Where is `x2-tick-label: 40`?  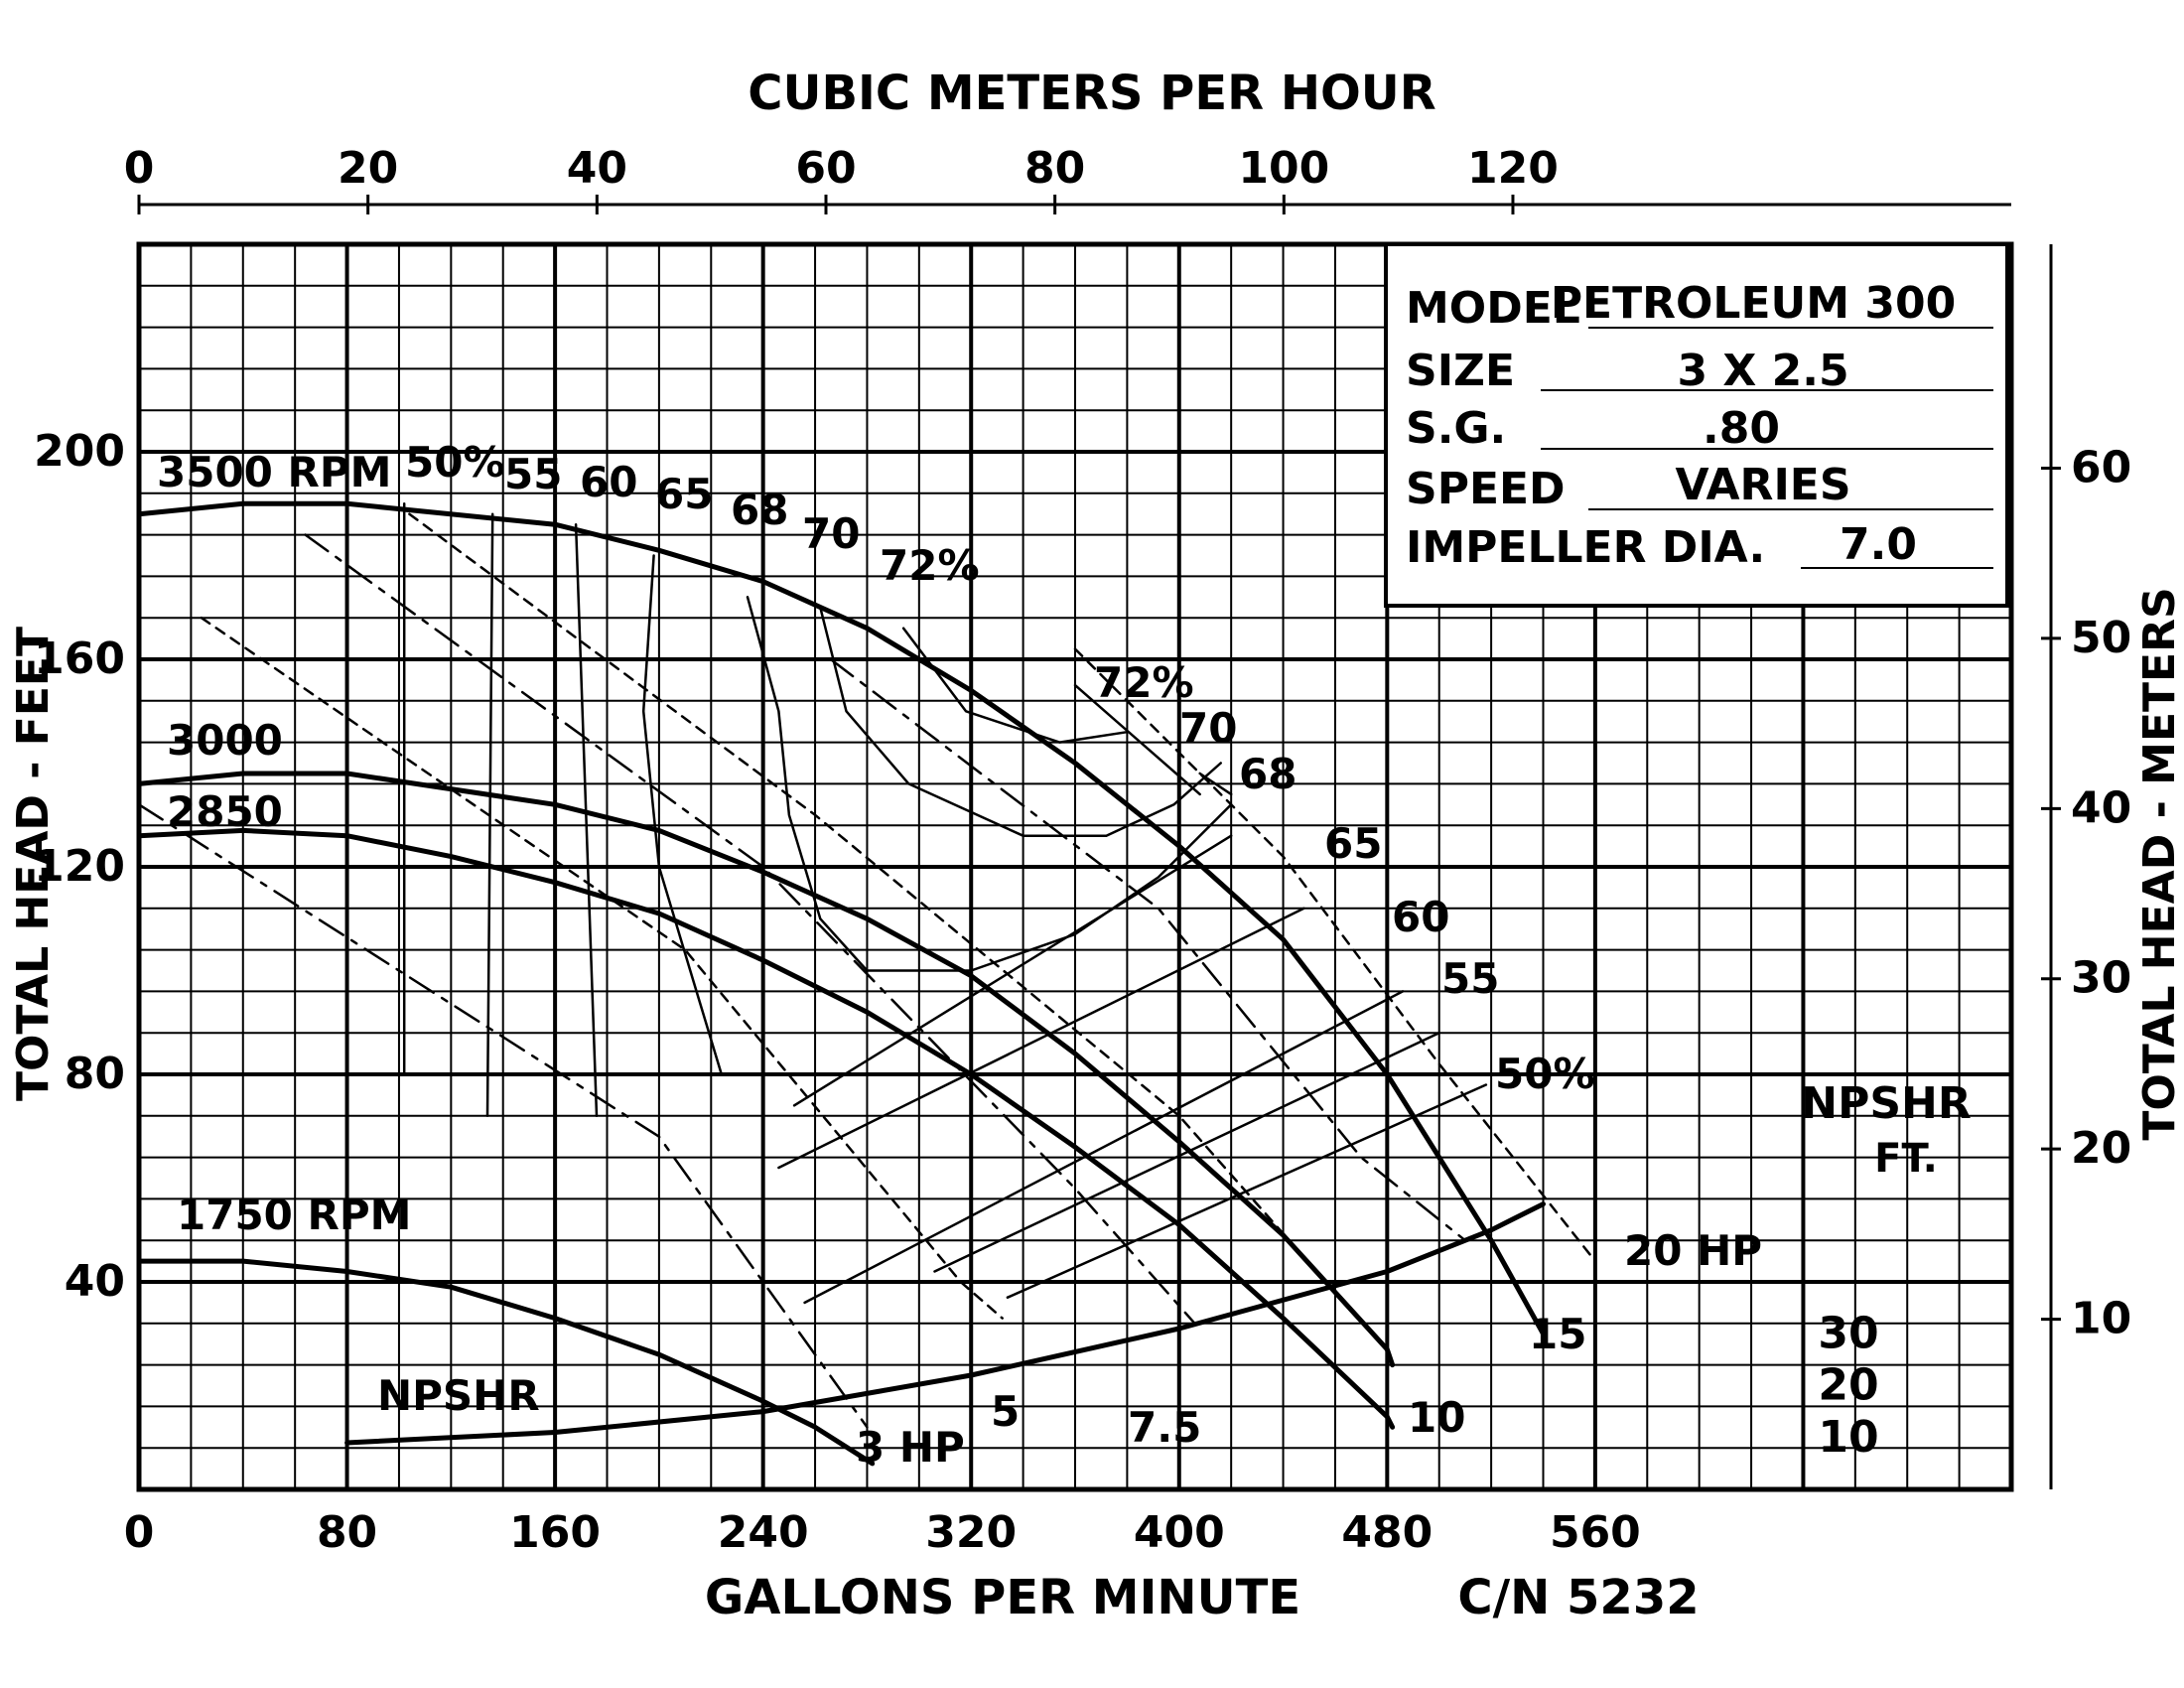 x2-tick-label: 40 is located at coordinates (597, 168).